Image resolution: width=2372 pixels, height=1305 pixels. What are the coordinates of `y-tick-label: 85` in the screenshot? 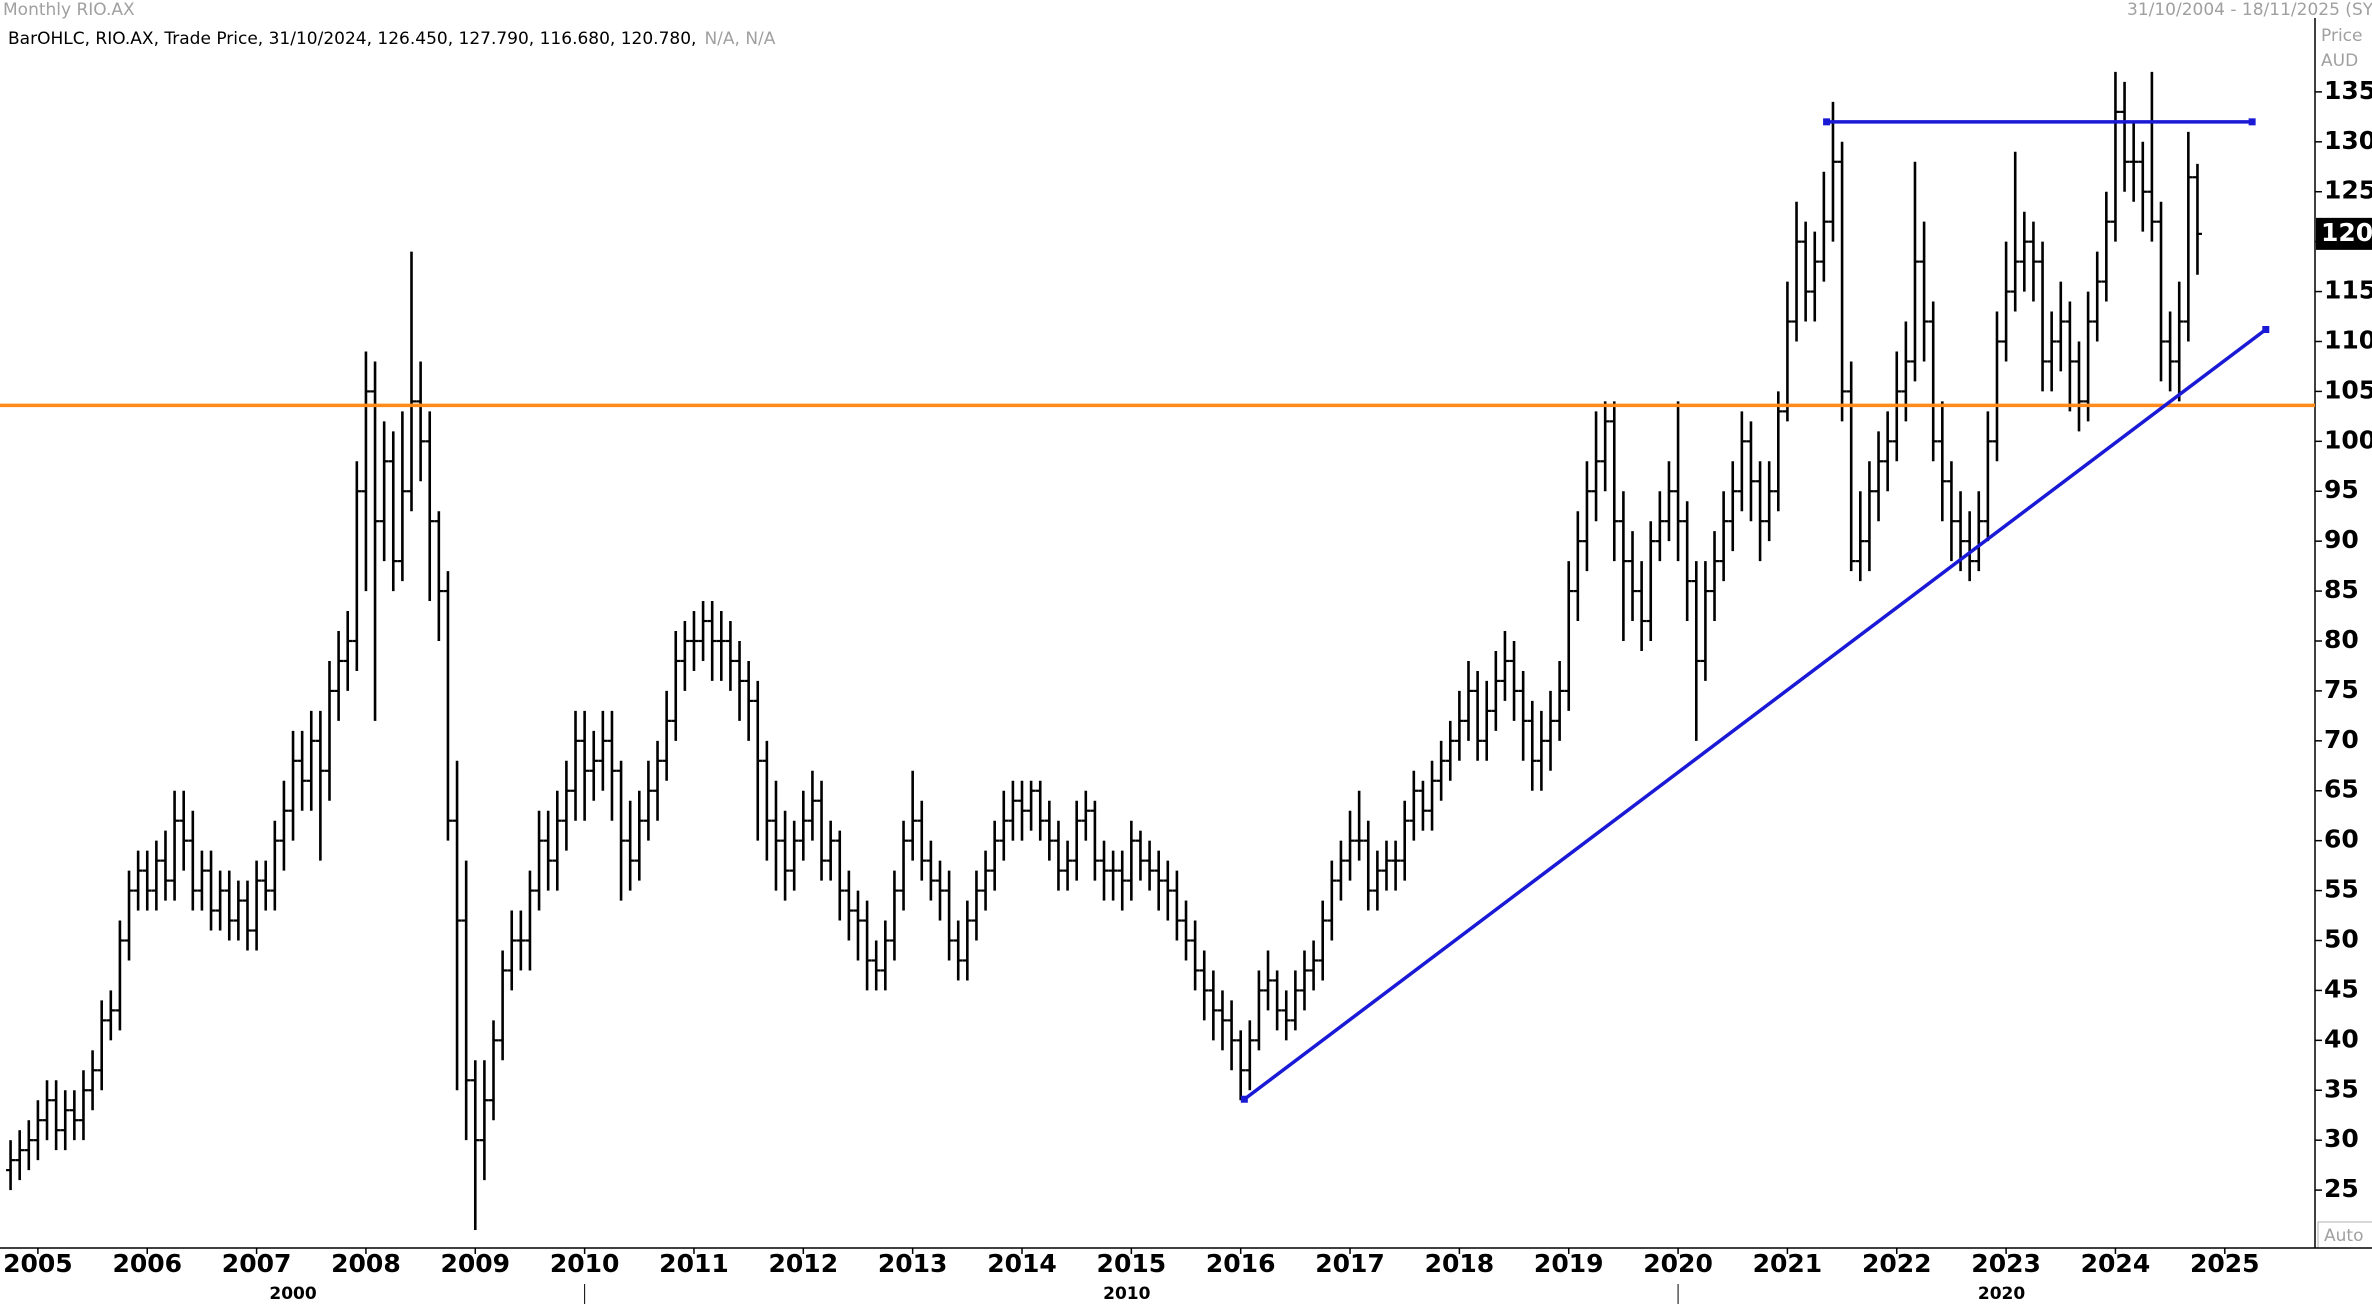 It's located at (2341, 589).